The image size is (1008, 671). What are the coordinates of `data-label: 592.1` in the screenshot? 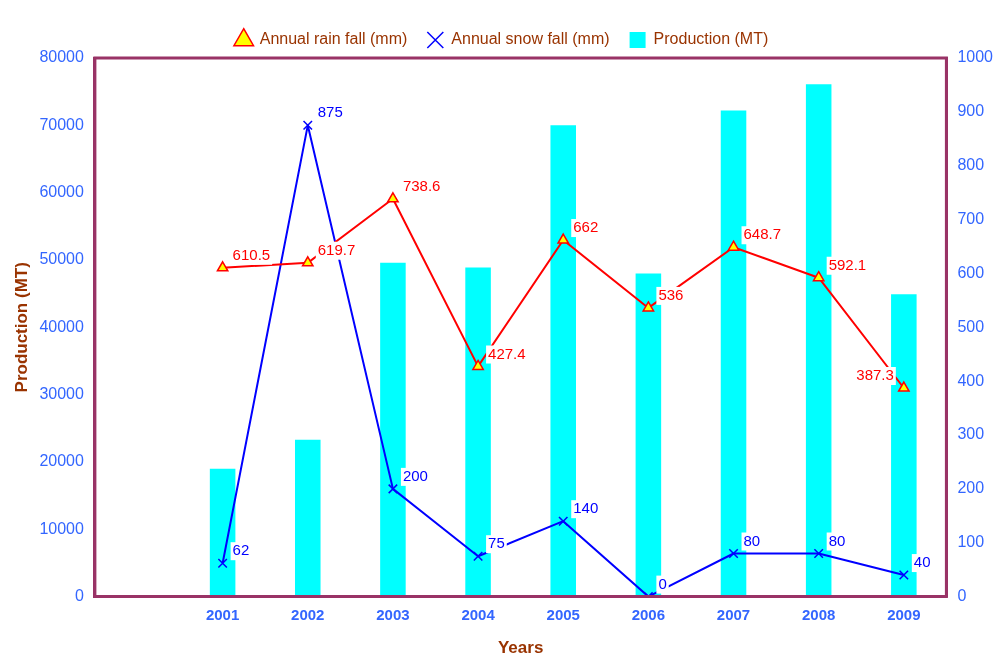 It's located at (847, 264).